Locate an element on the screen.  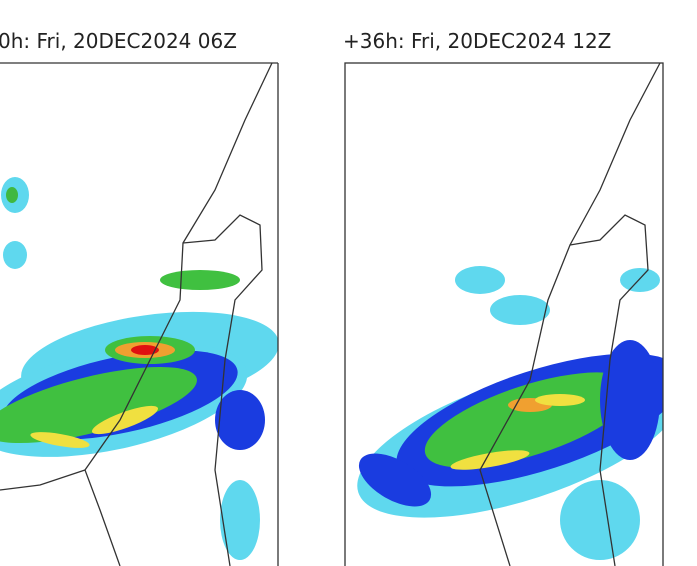
panel-title: +36h: Fri, 20DEC2024 12Z is located at coordinates (477, 41).